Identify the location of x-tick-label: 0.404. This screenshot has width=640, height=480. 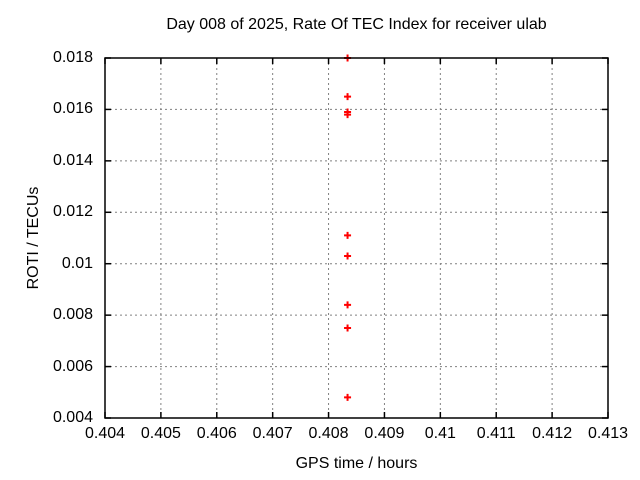
(105, 433).